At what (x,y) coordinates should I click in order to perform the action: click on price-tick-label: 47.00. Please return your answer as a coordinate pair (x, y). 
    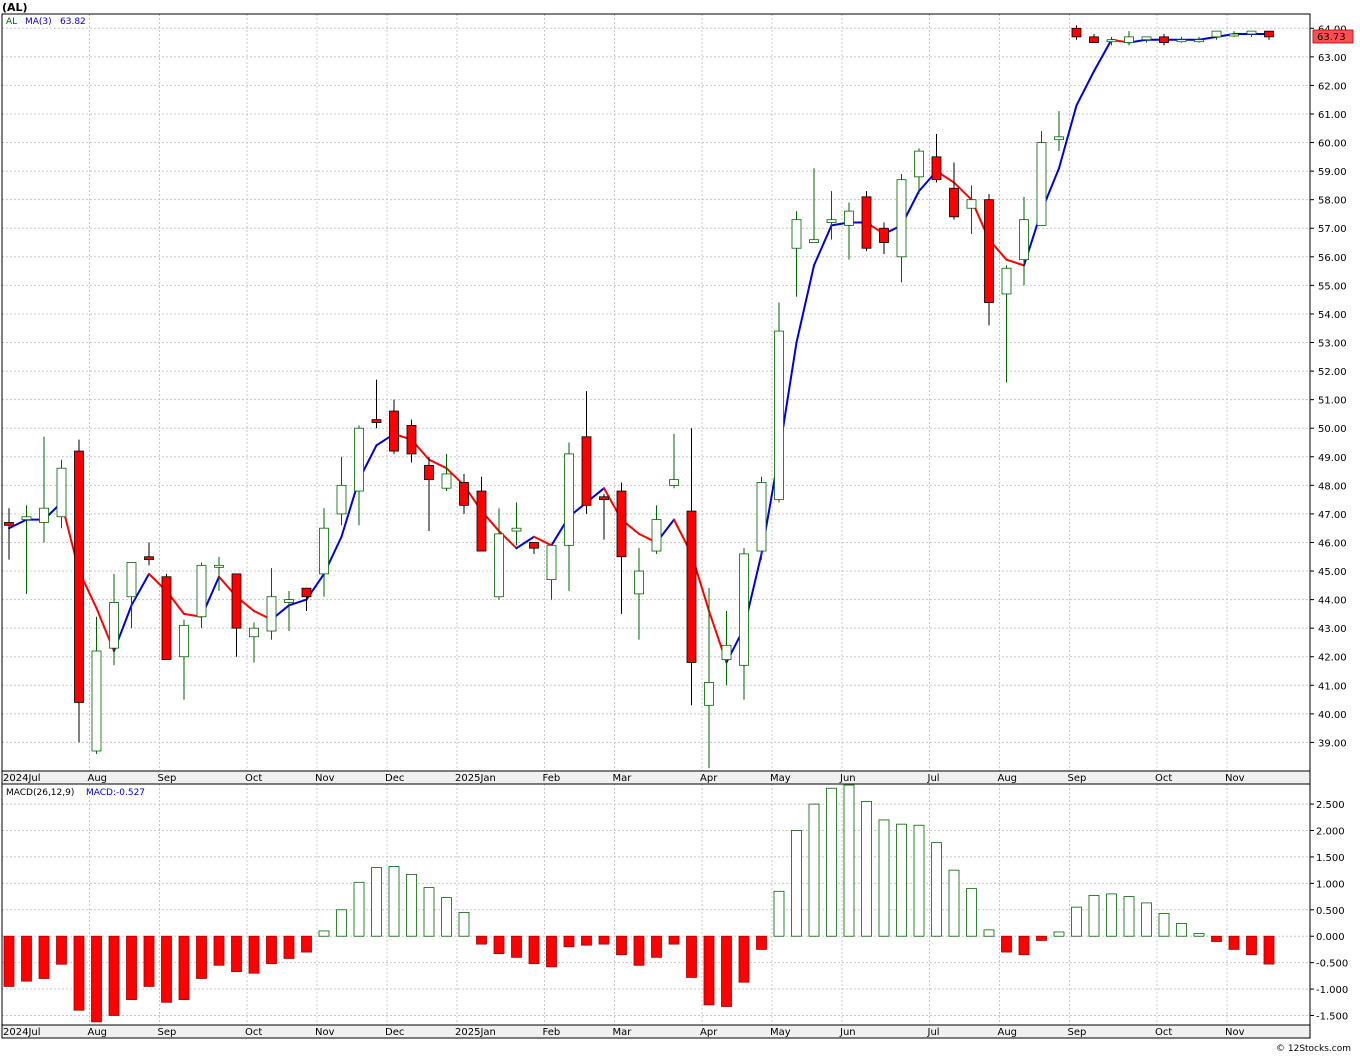
    Looking at the image, I should click on (1332, 515).